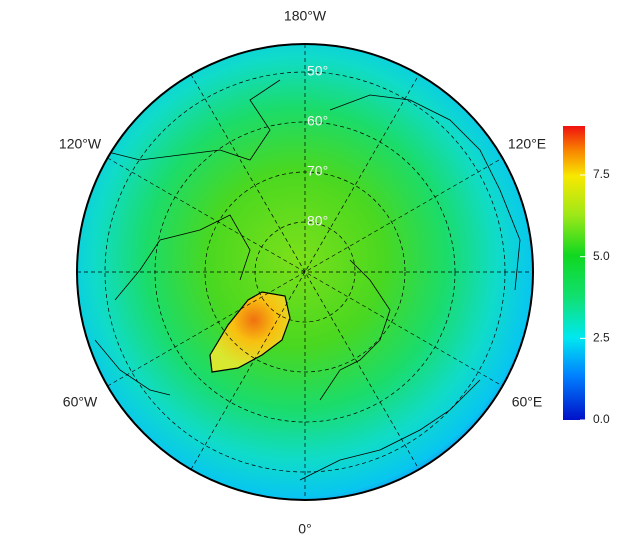  What do you see at coordinates (317, 221) in the screenshot?
I see `latitude-label: 80°` at bounding box center [317, 221].